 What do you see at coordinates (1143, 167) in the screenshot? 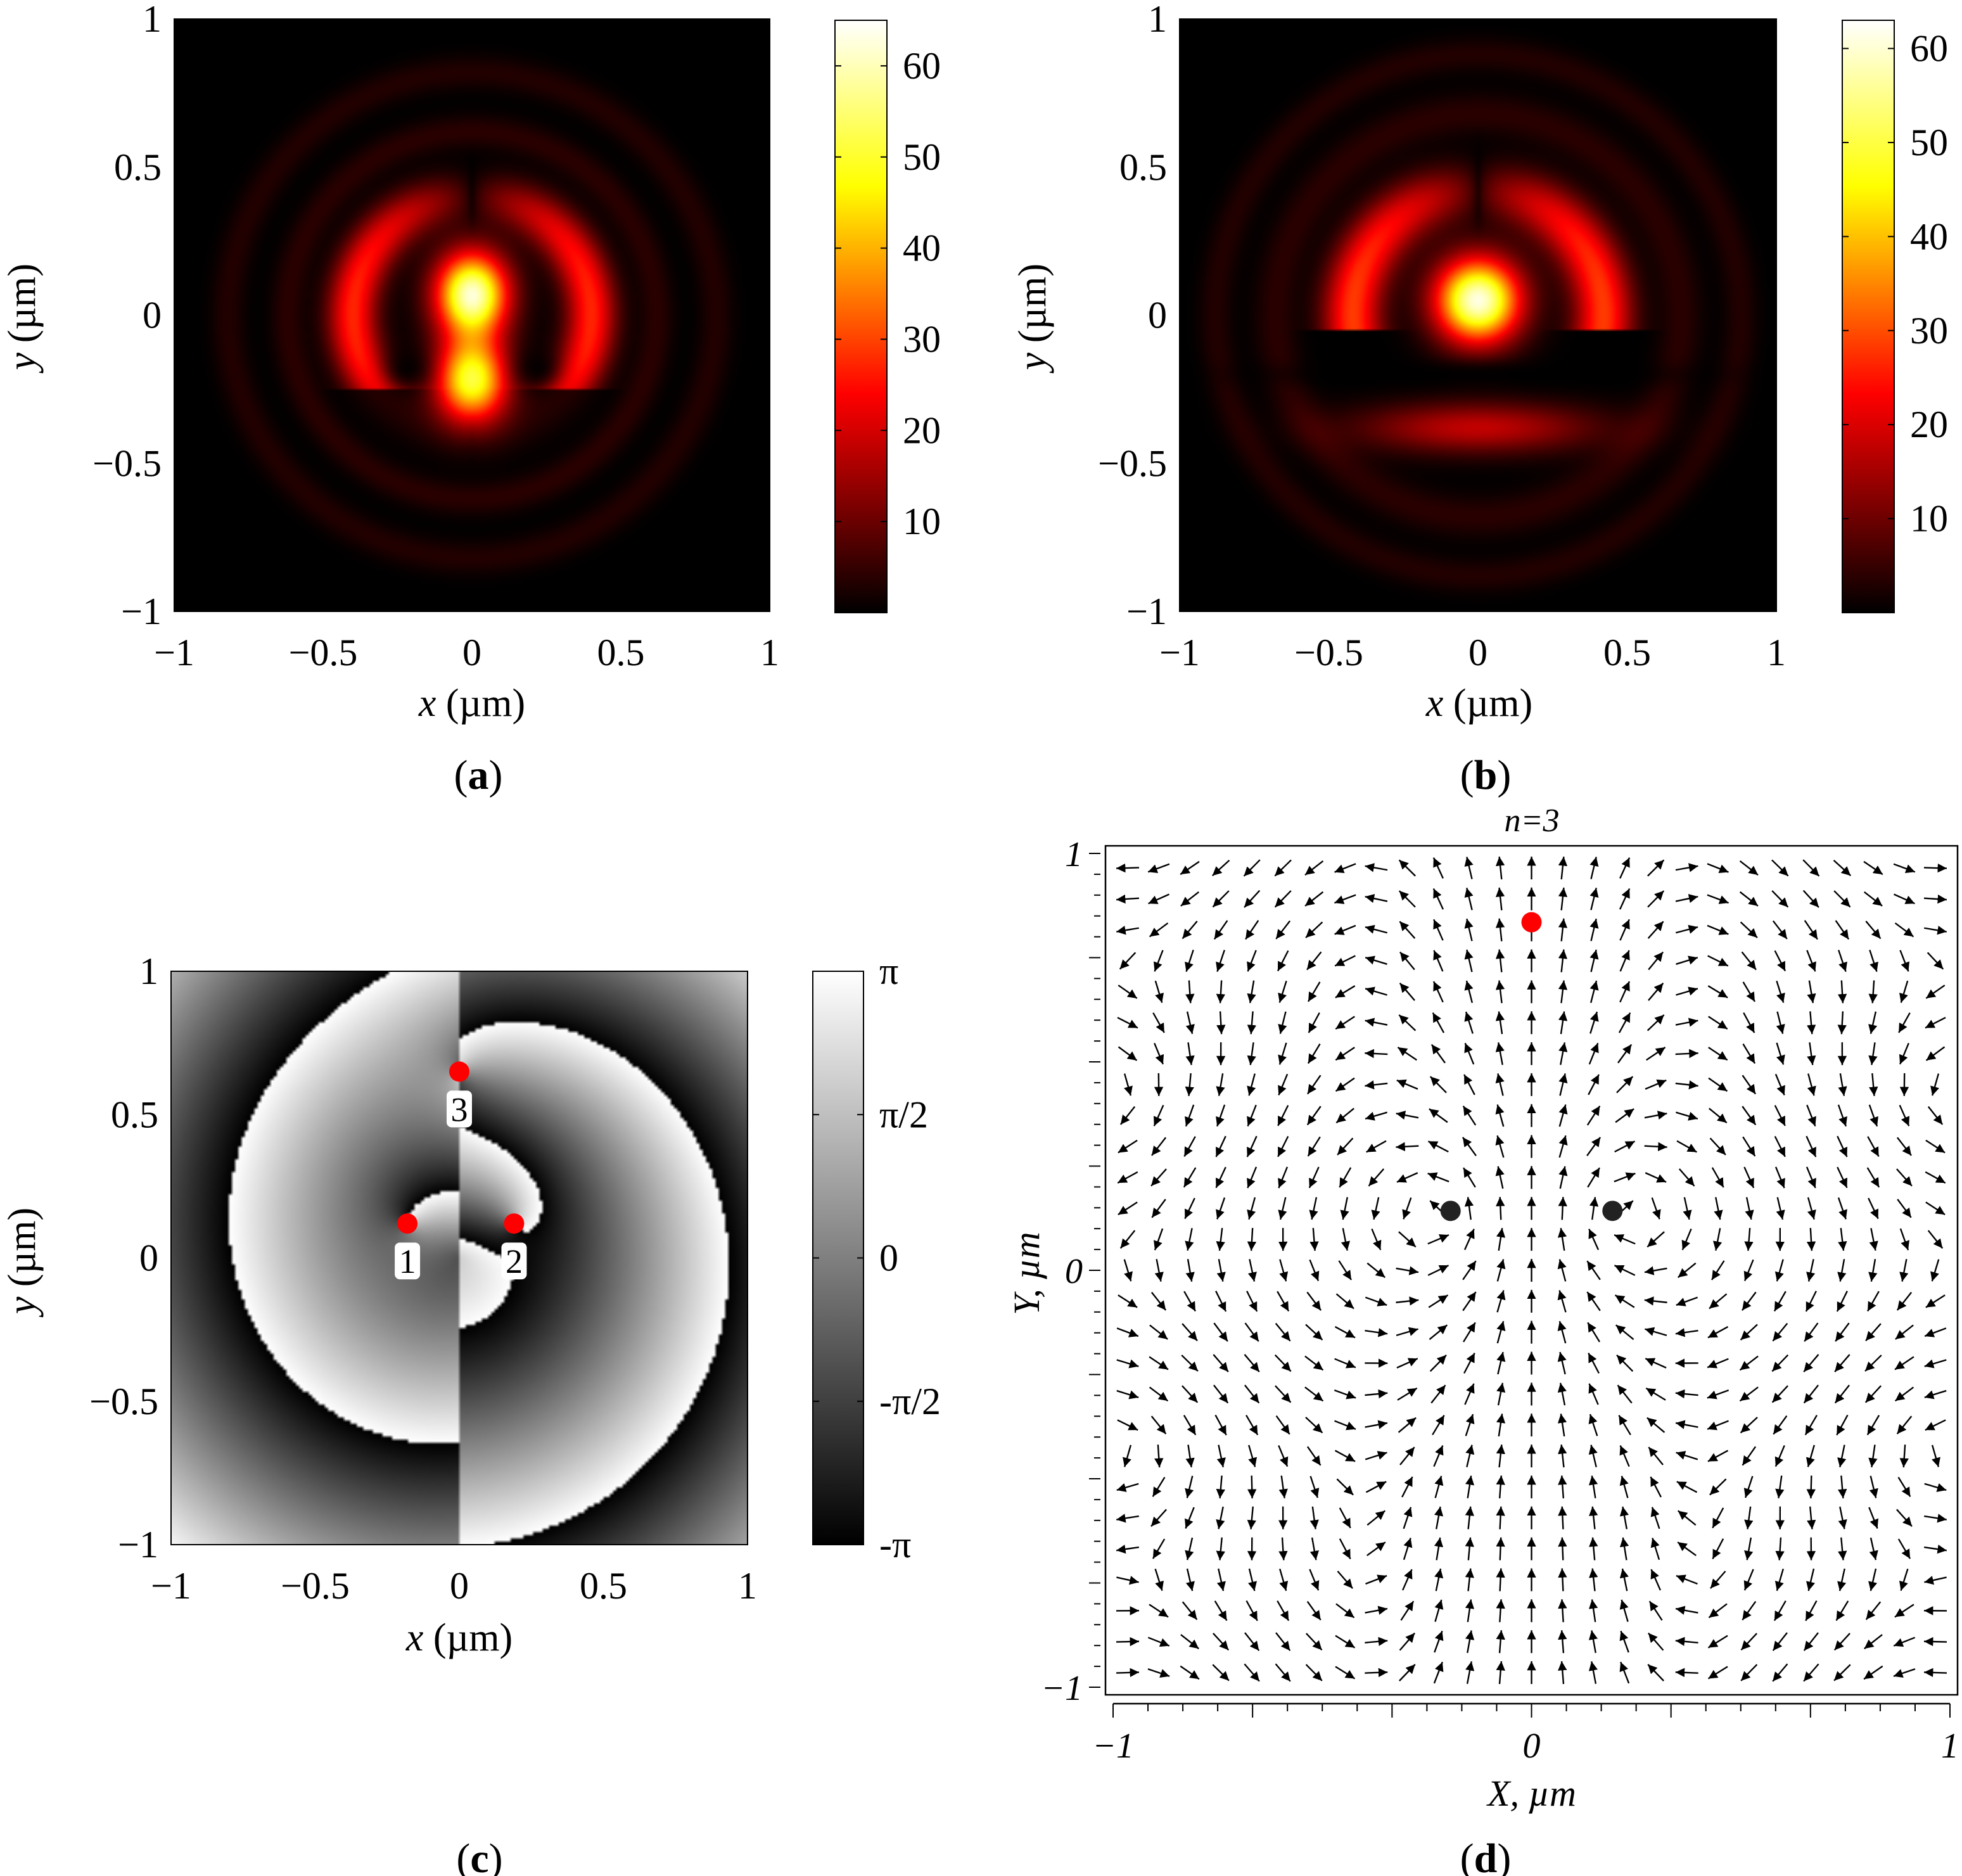
I see `y-tick-label: 0.5` at bounding box center [1143, 167].